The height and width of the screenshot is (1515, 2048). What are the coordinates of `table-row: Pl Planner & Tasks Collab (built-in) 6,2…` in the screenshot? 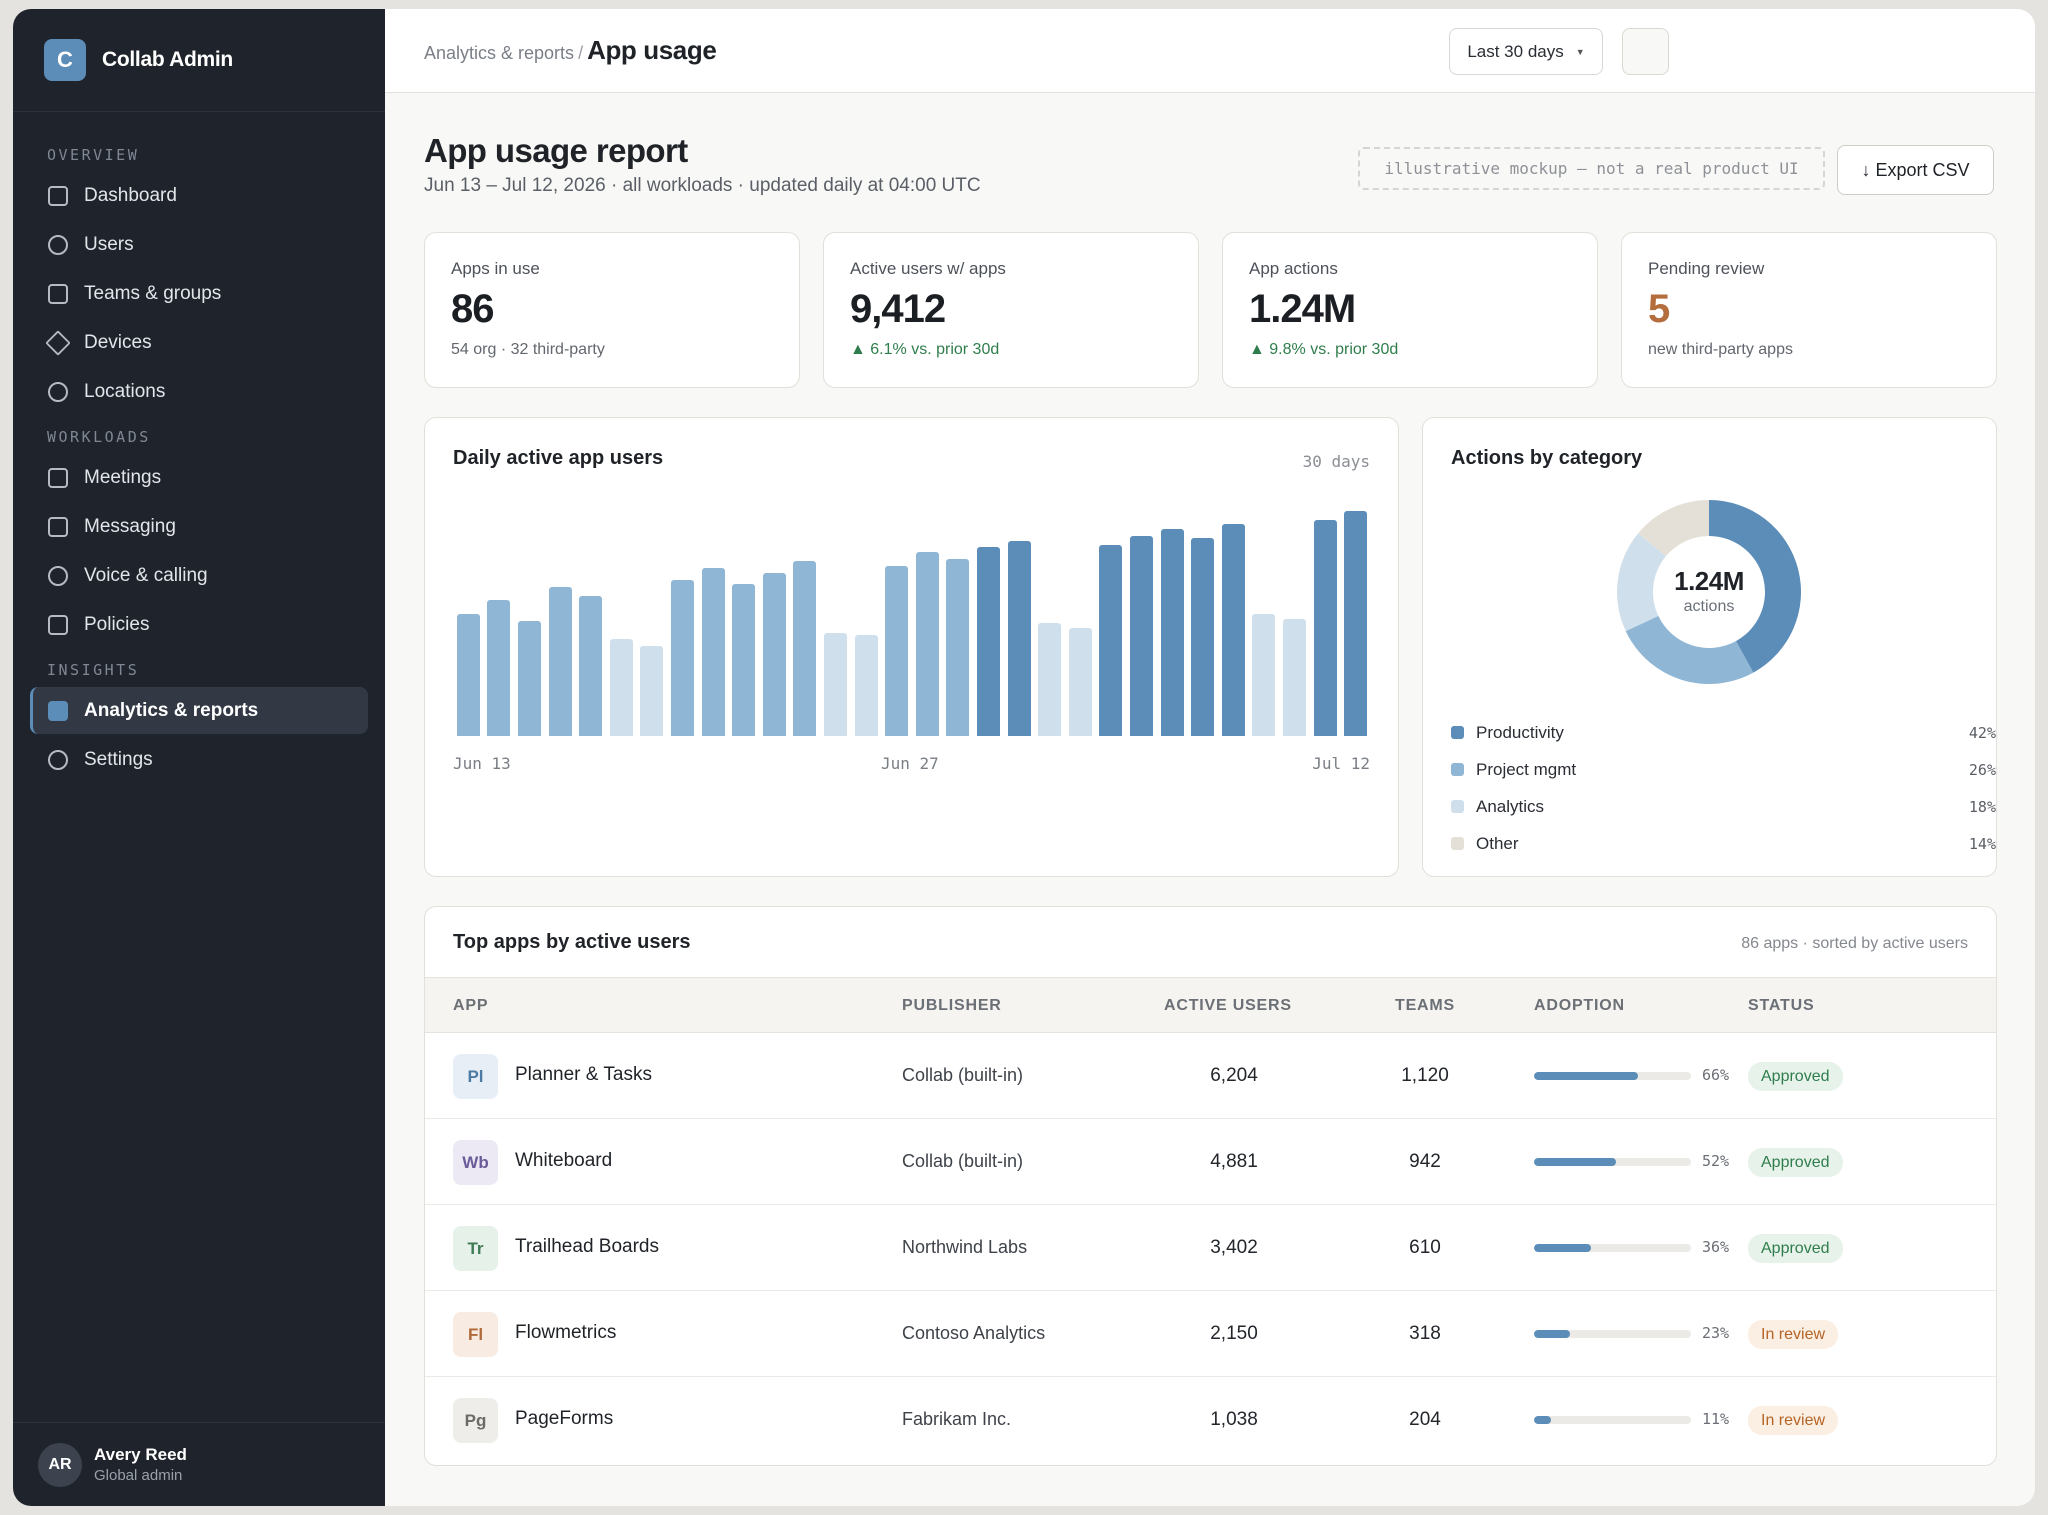 It's located at (1210, 1076).